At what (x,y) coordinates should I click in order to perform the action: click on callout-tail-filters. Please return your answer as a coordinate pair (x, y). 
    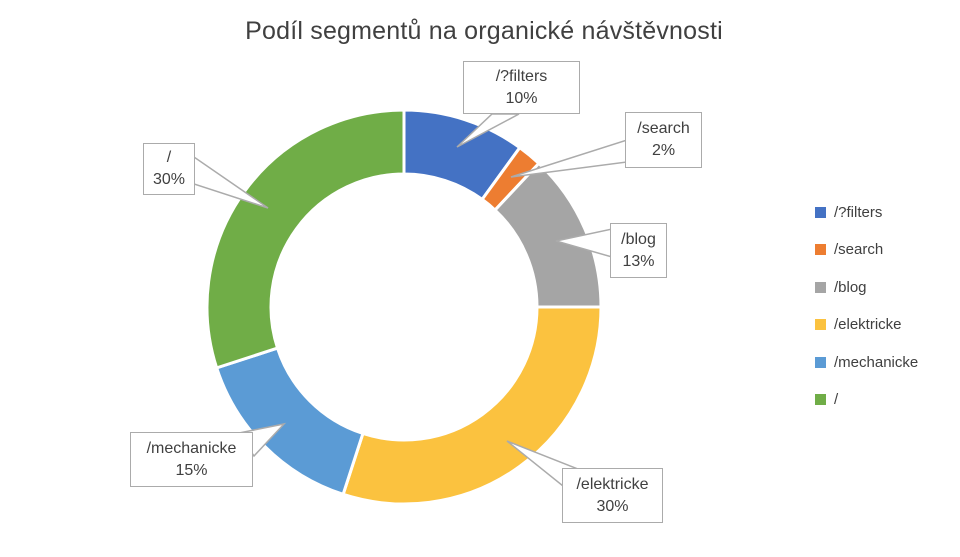
    Looking at the image, I should click on (488, 130).